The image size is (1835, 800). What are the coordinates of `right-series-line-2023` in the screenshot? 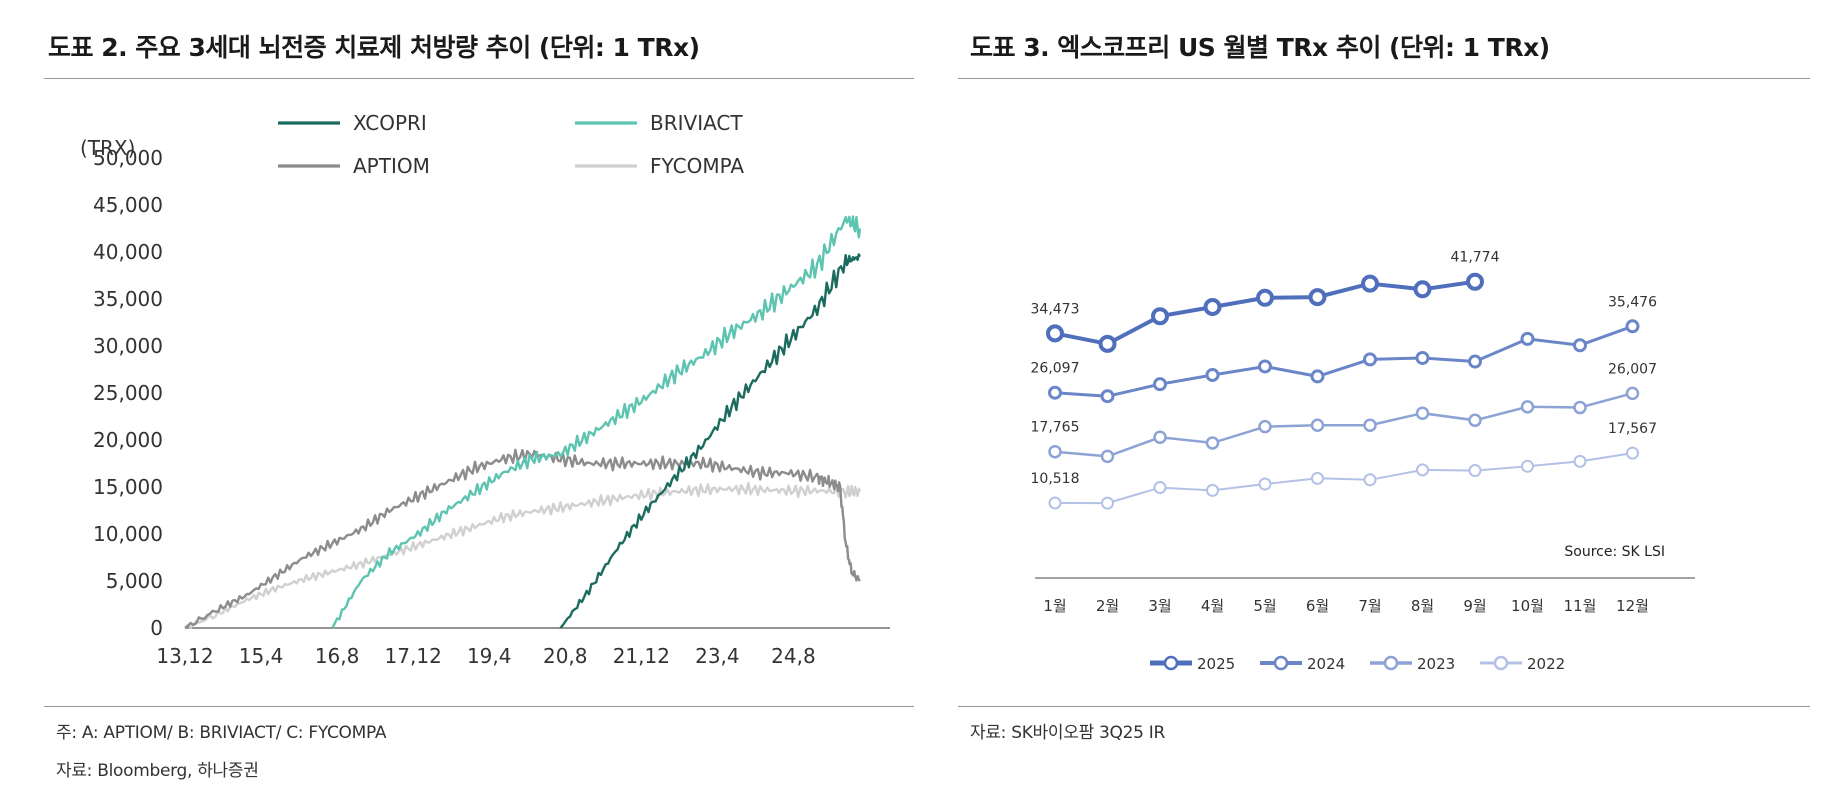 It's located at (1343, 425).